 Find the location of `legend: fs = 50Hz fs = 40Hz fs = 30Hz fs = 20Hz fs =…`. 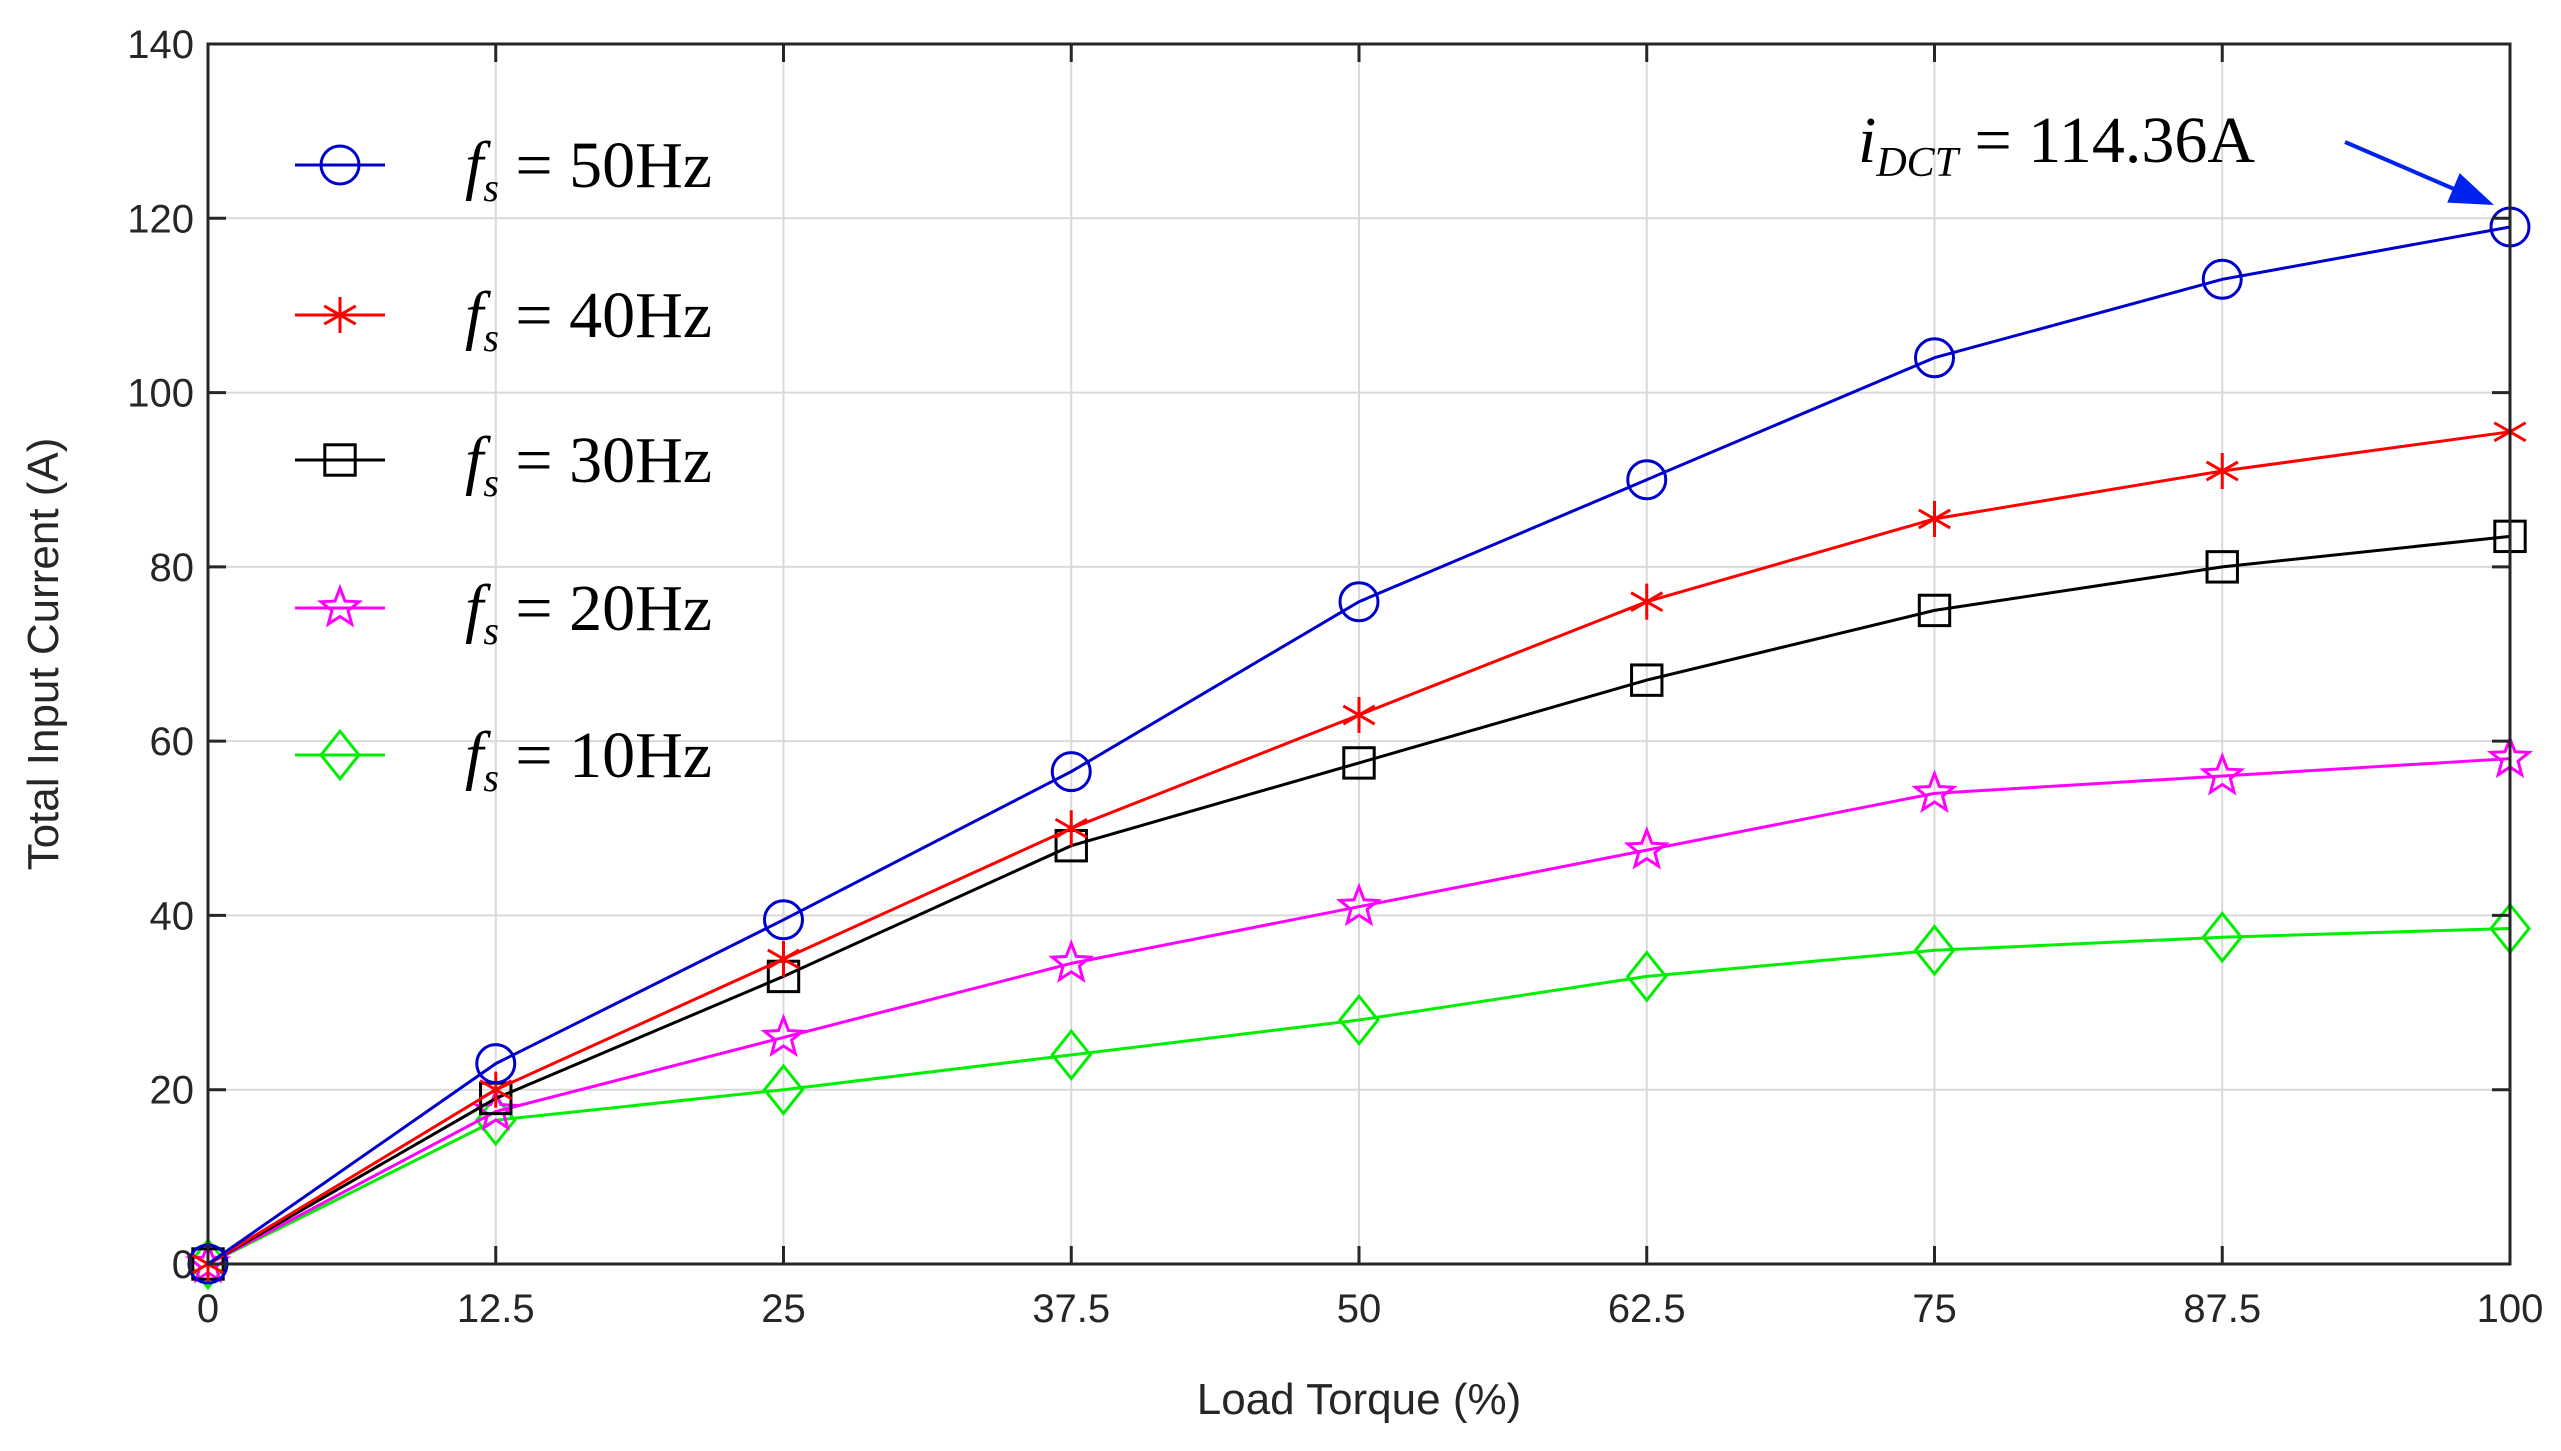

legend: fs = 50Hz fs = 40Hz fs = 30Hz fs = 20Hz fs =… is located at coordinates (503, 464).